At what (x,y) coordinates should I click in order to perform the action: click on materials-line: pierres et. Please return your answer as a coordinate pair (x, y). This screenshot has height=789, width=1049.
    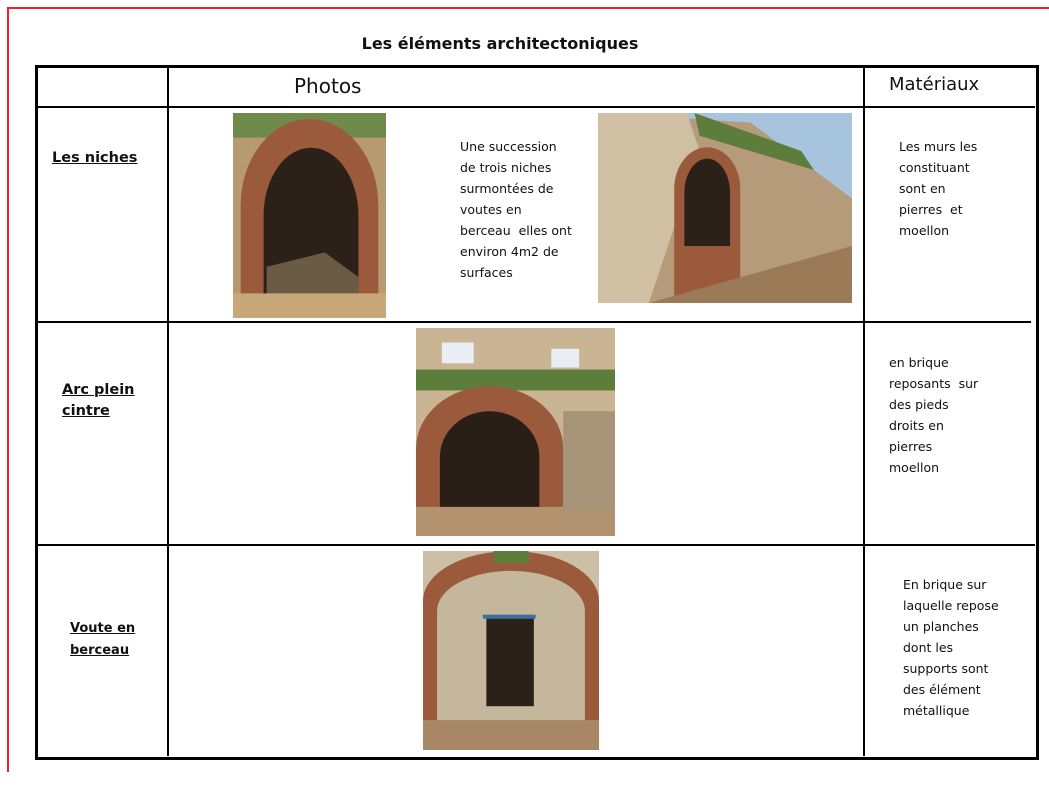
    Looking at the image, I should click on (931, 209).